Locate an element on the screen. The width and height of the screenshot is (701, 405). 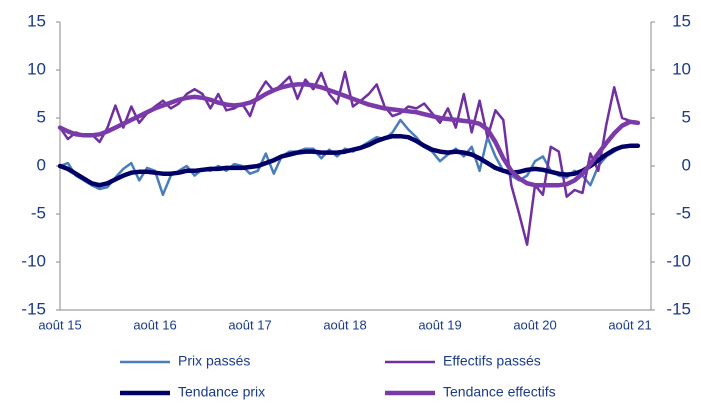
y-tick-label: -5 is located at coordinates (38, 212).